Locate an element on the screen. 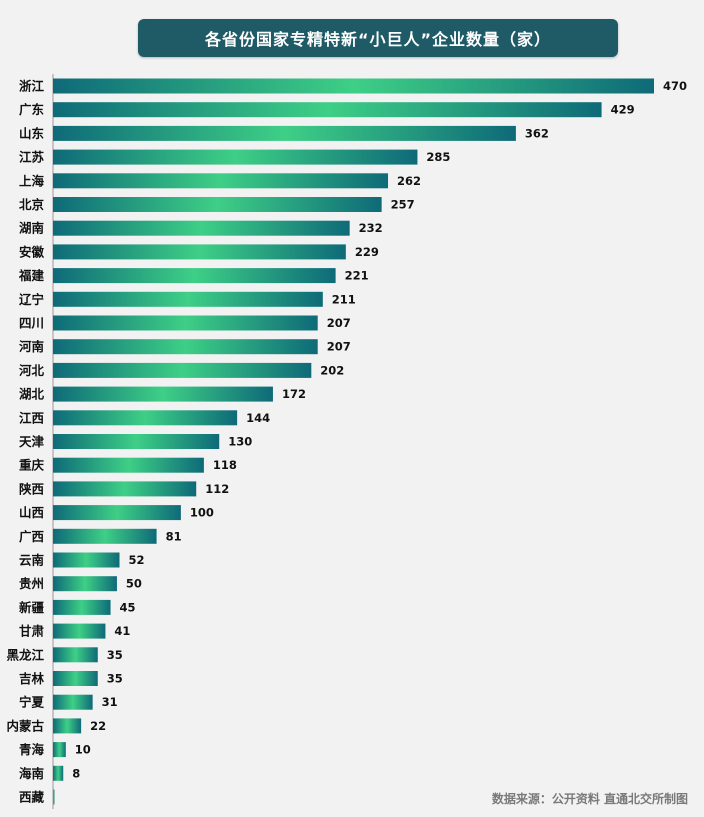  category-label: 吉林 is located at coordinates (32, 678).